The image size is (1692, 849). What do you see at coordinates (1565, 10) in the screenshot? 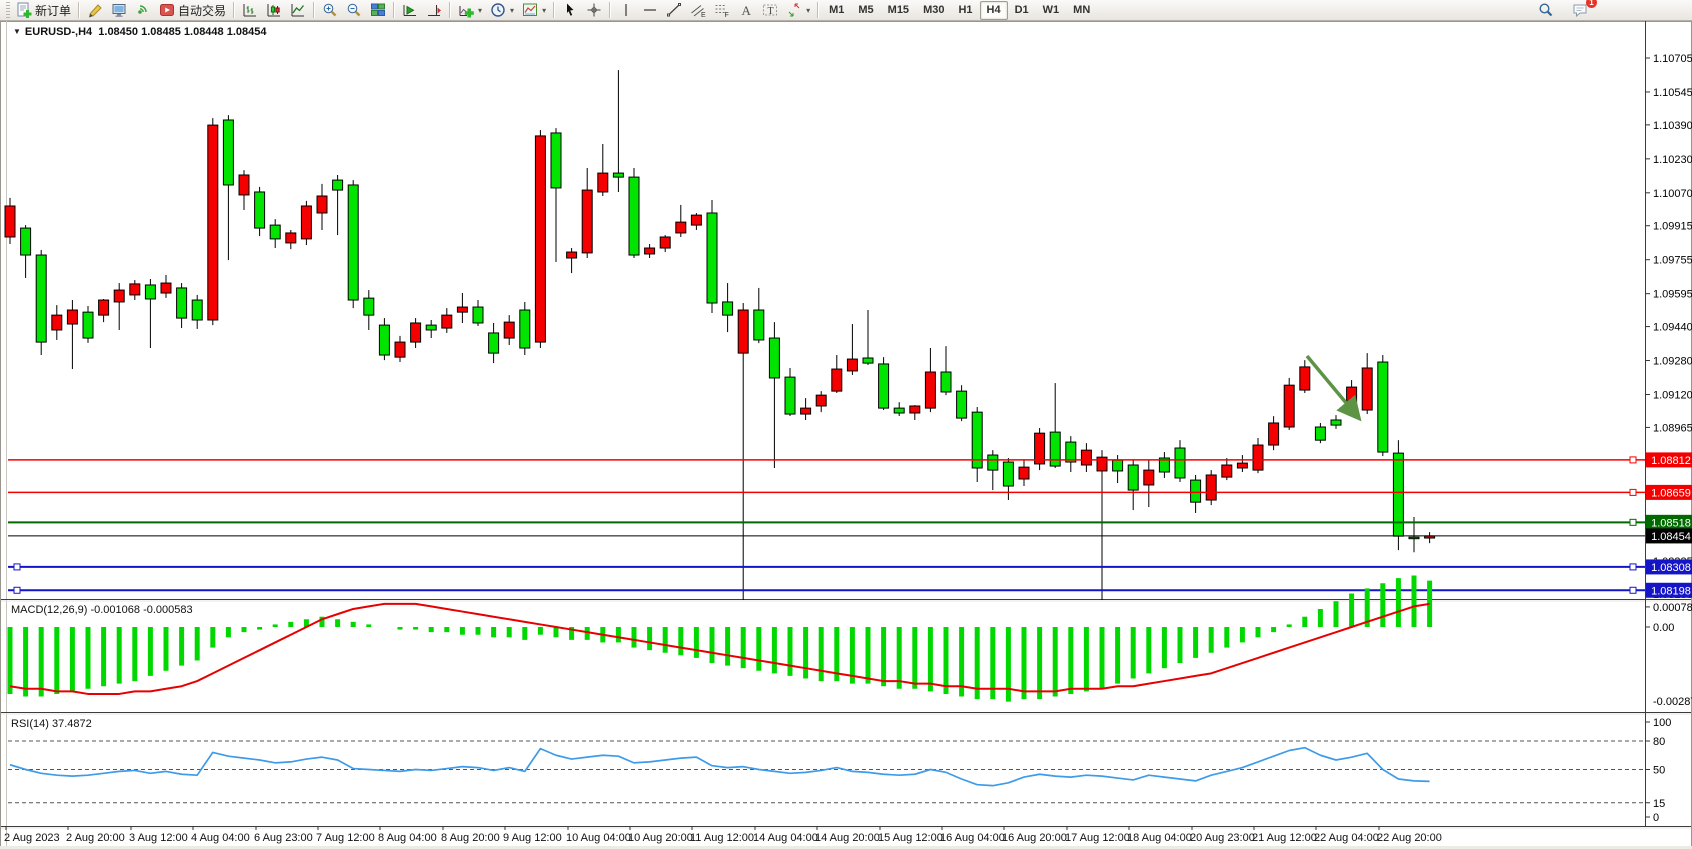
I see `toolbar-right-group: 1` at bounding box center [1565, 10].